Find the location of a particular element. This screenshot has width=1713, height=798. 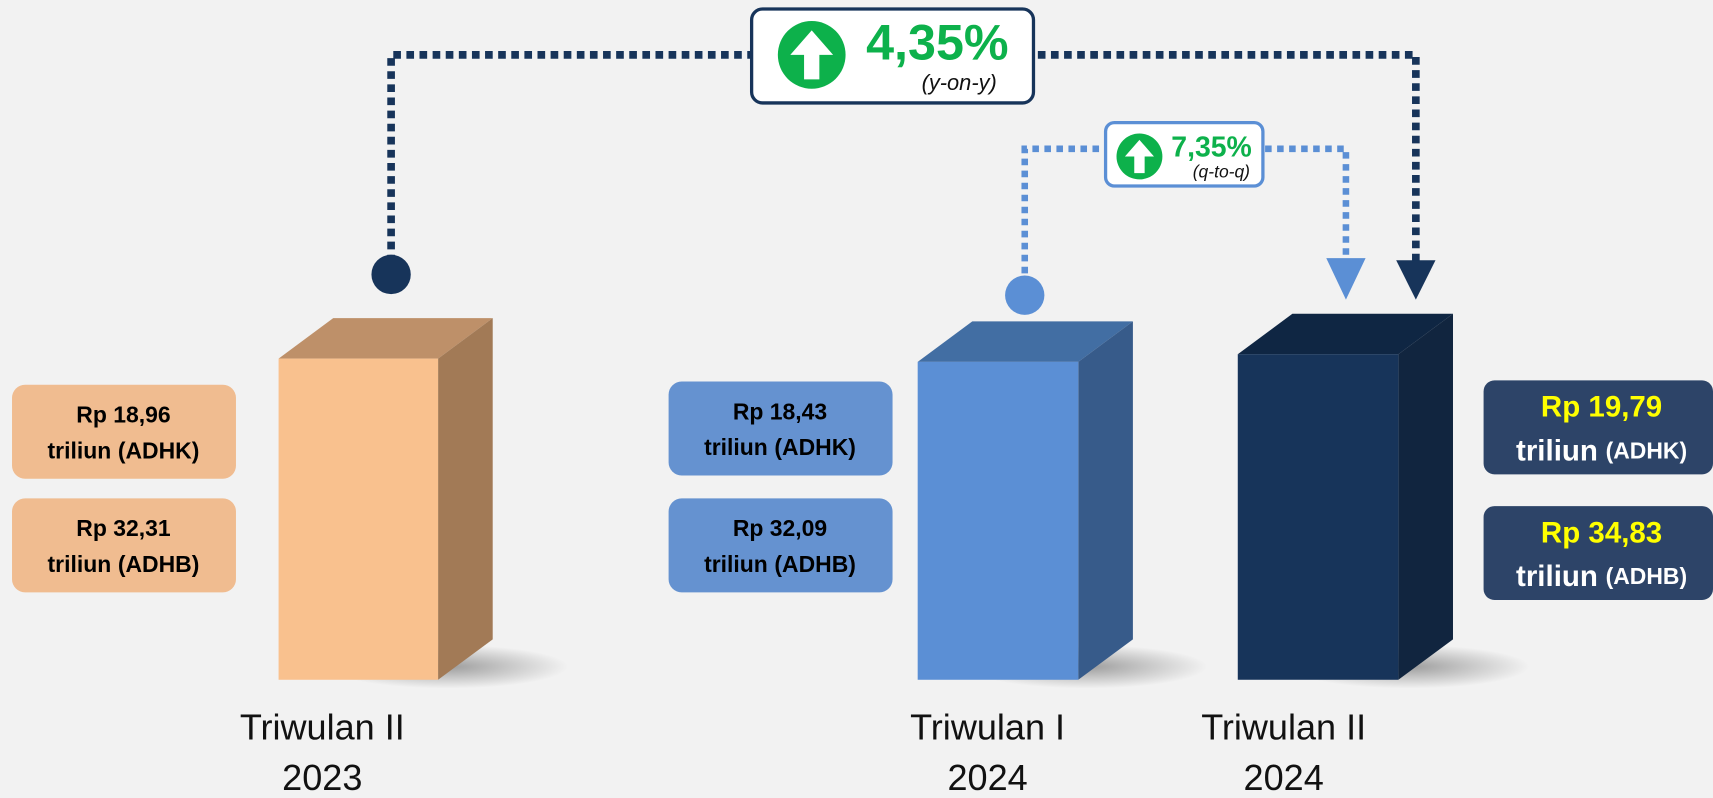

amount: Rp 32,31 is located at coordinates (123, 528).